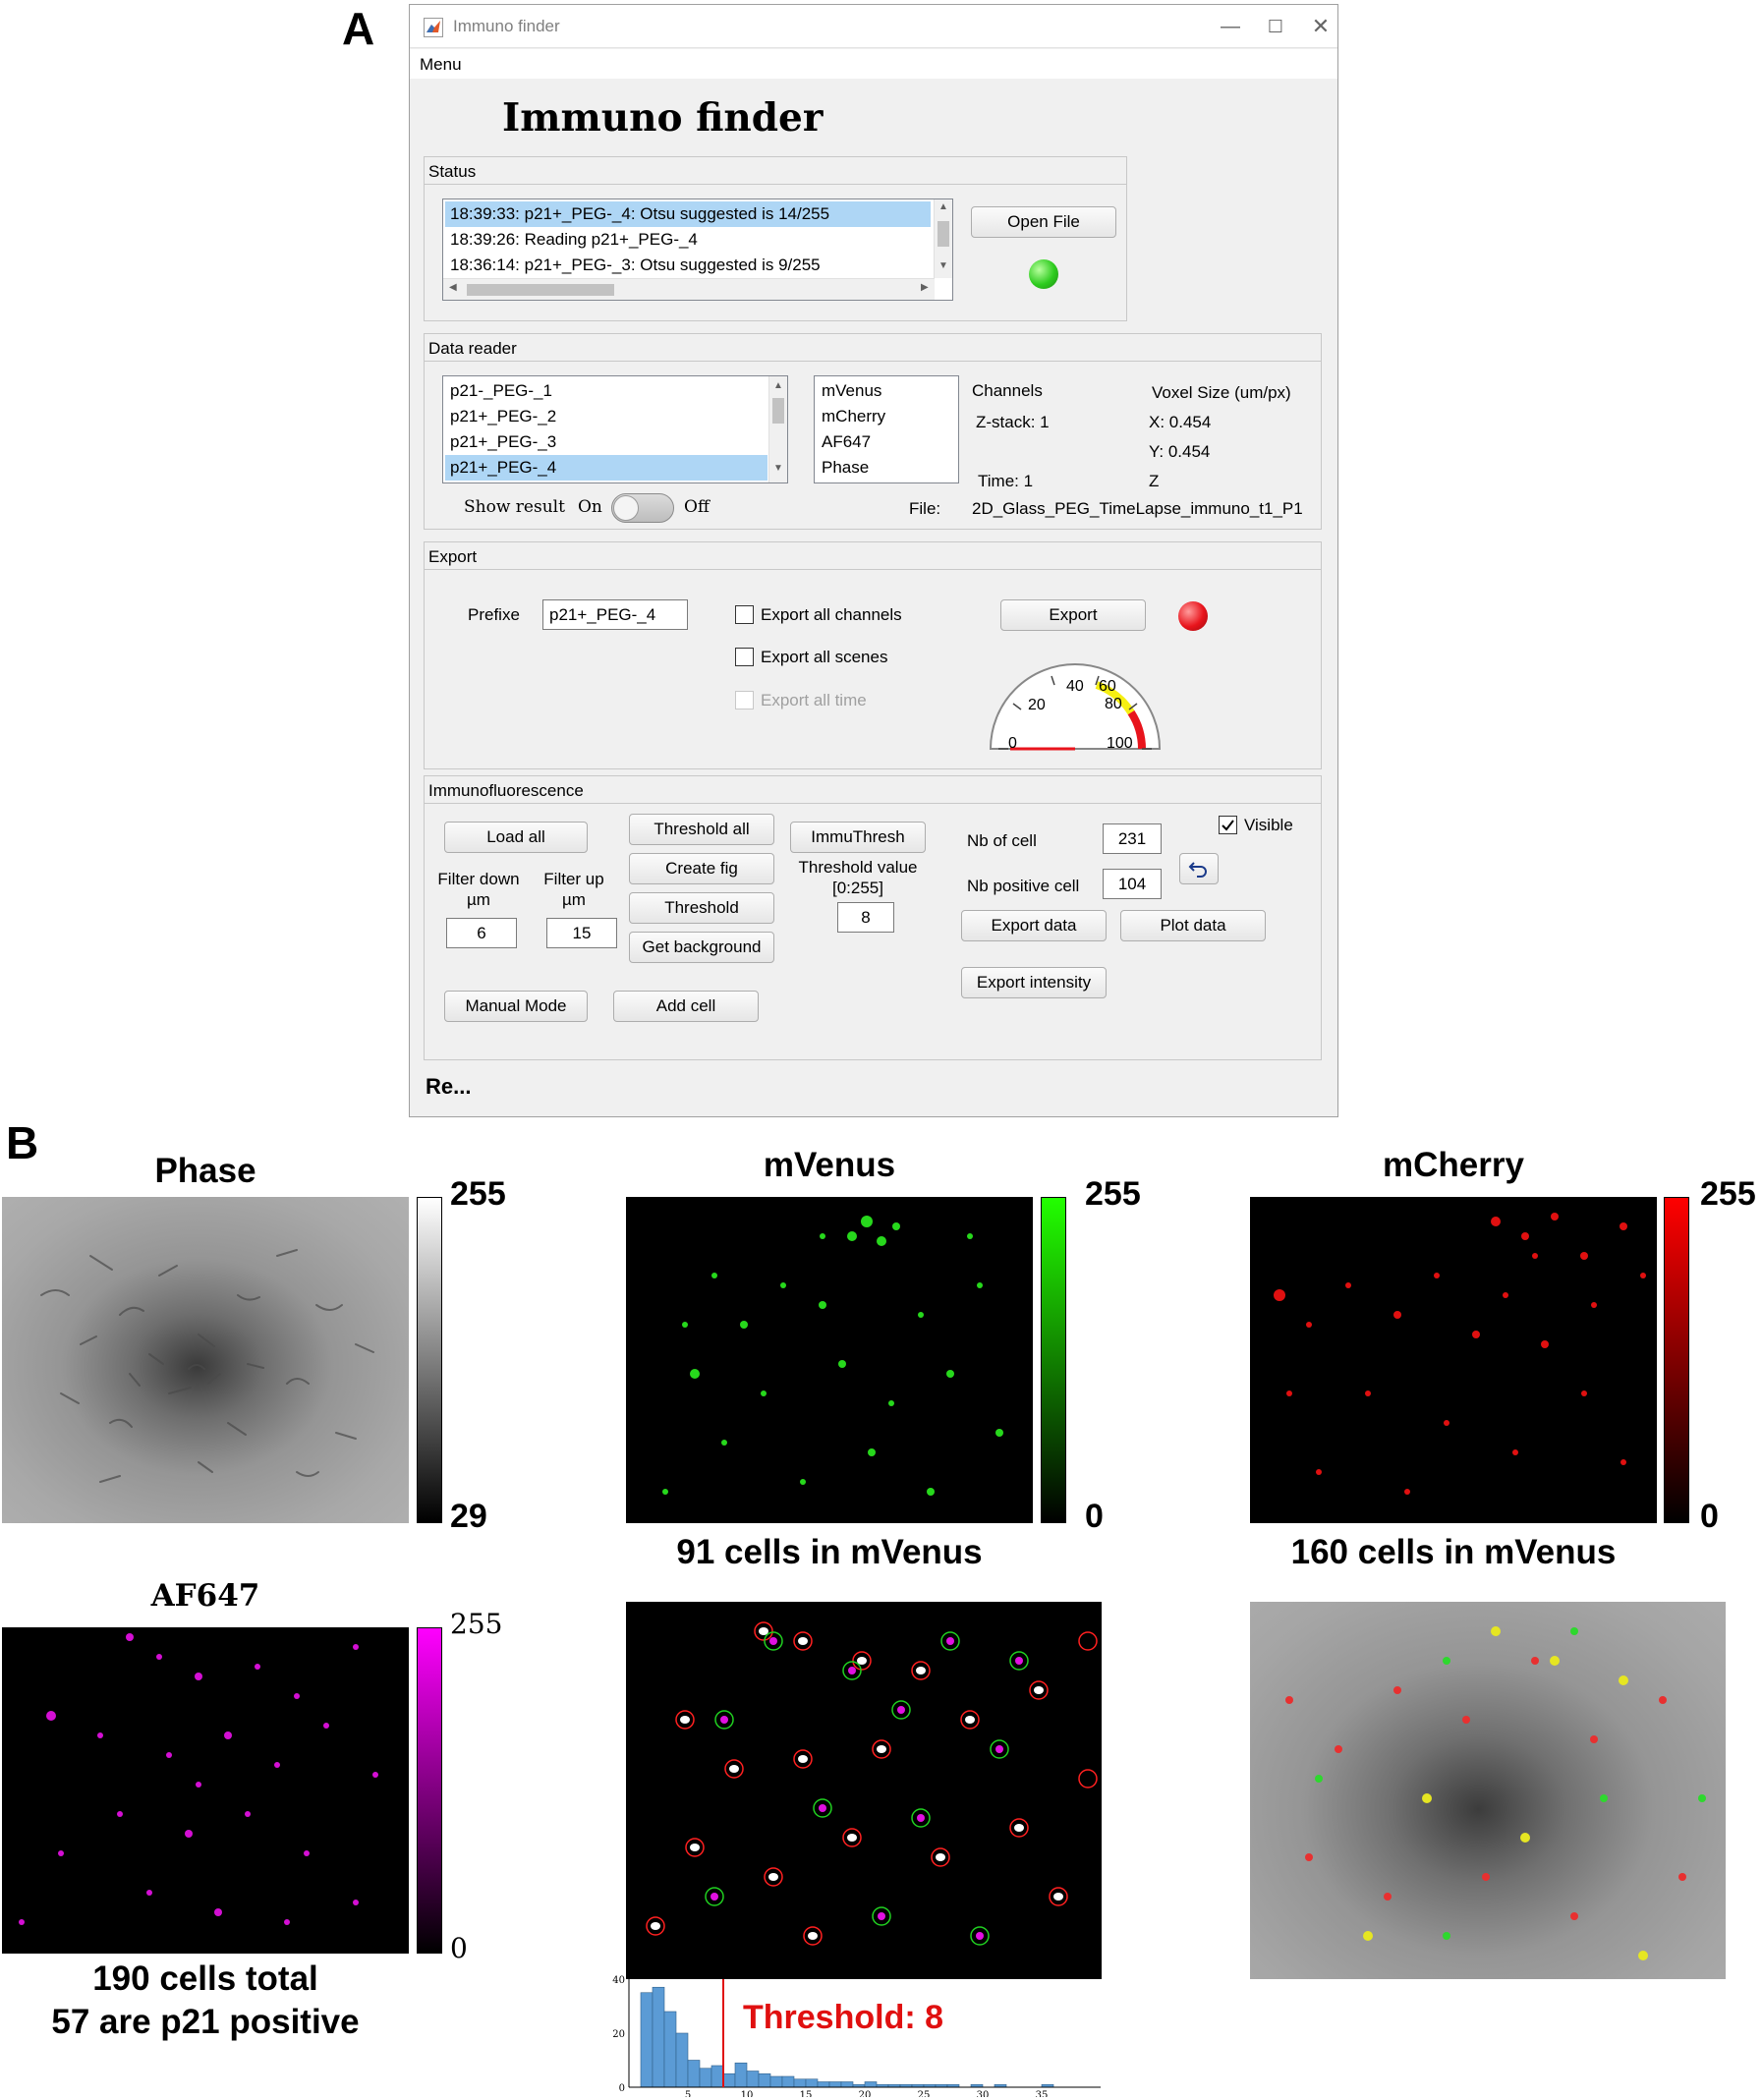 Image resolution: width=1762 pixels, height=2100 pixels. Describe the element at coordinates (873, 26) in the screenshot. I see `title-bar: Immuno finder — ☐ ✕` at that location.